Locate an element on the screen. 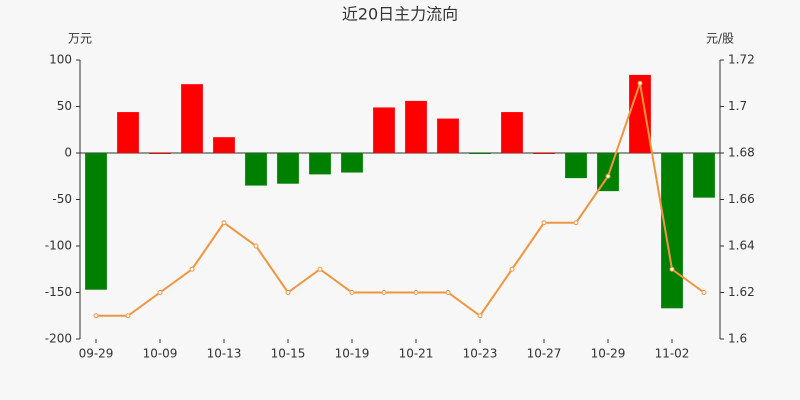 This screenshot has width=800, height=400. y2-tick-label: 1.62 is located at coordinates (741, 292).